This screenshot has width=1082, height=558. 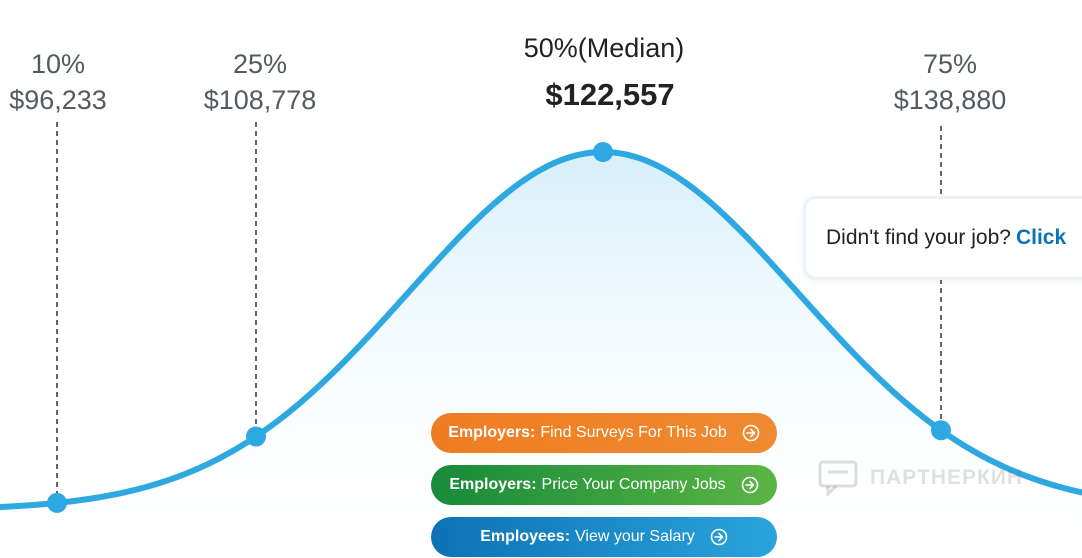 What do you see at coordinates (58, 82) in the screenshot?
I see `p10-label: 10% $96,233` at bounding box center [58, 82].